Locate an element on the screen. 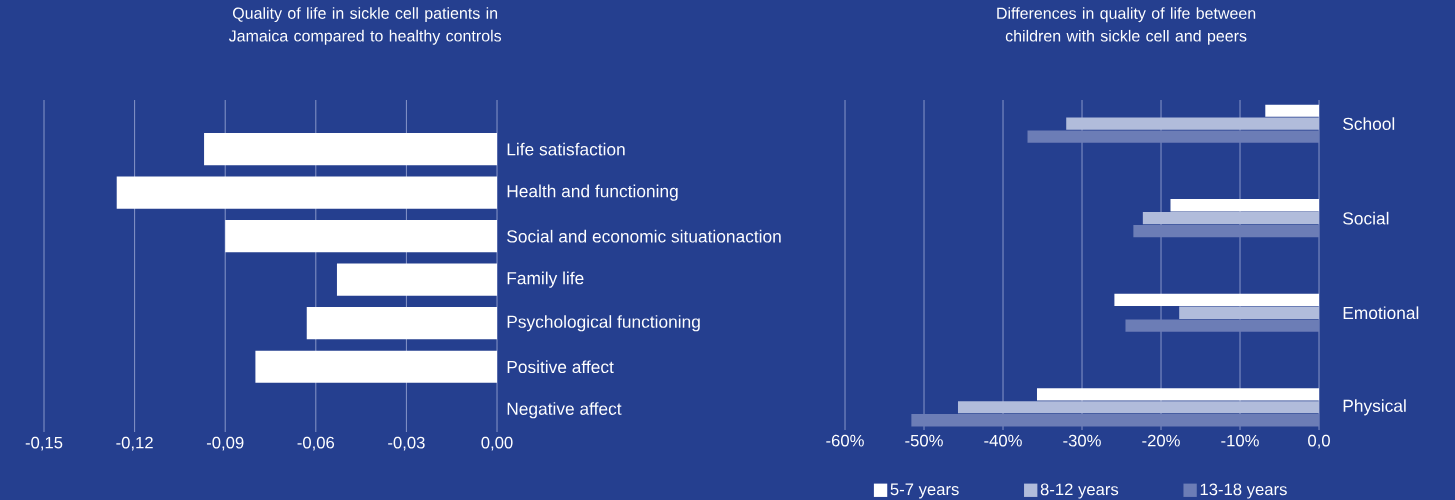 This screenshot has height=500, width=1455. x-tick-label: -0,09 is located at coordinates (225, 443).